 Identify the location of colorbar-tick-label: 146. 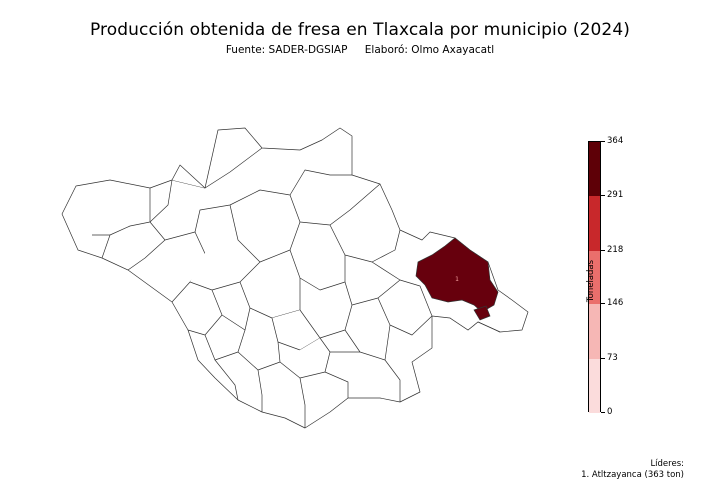
(615, 303).